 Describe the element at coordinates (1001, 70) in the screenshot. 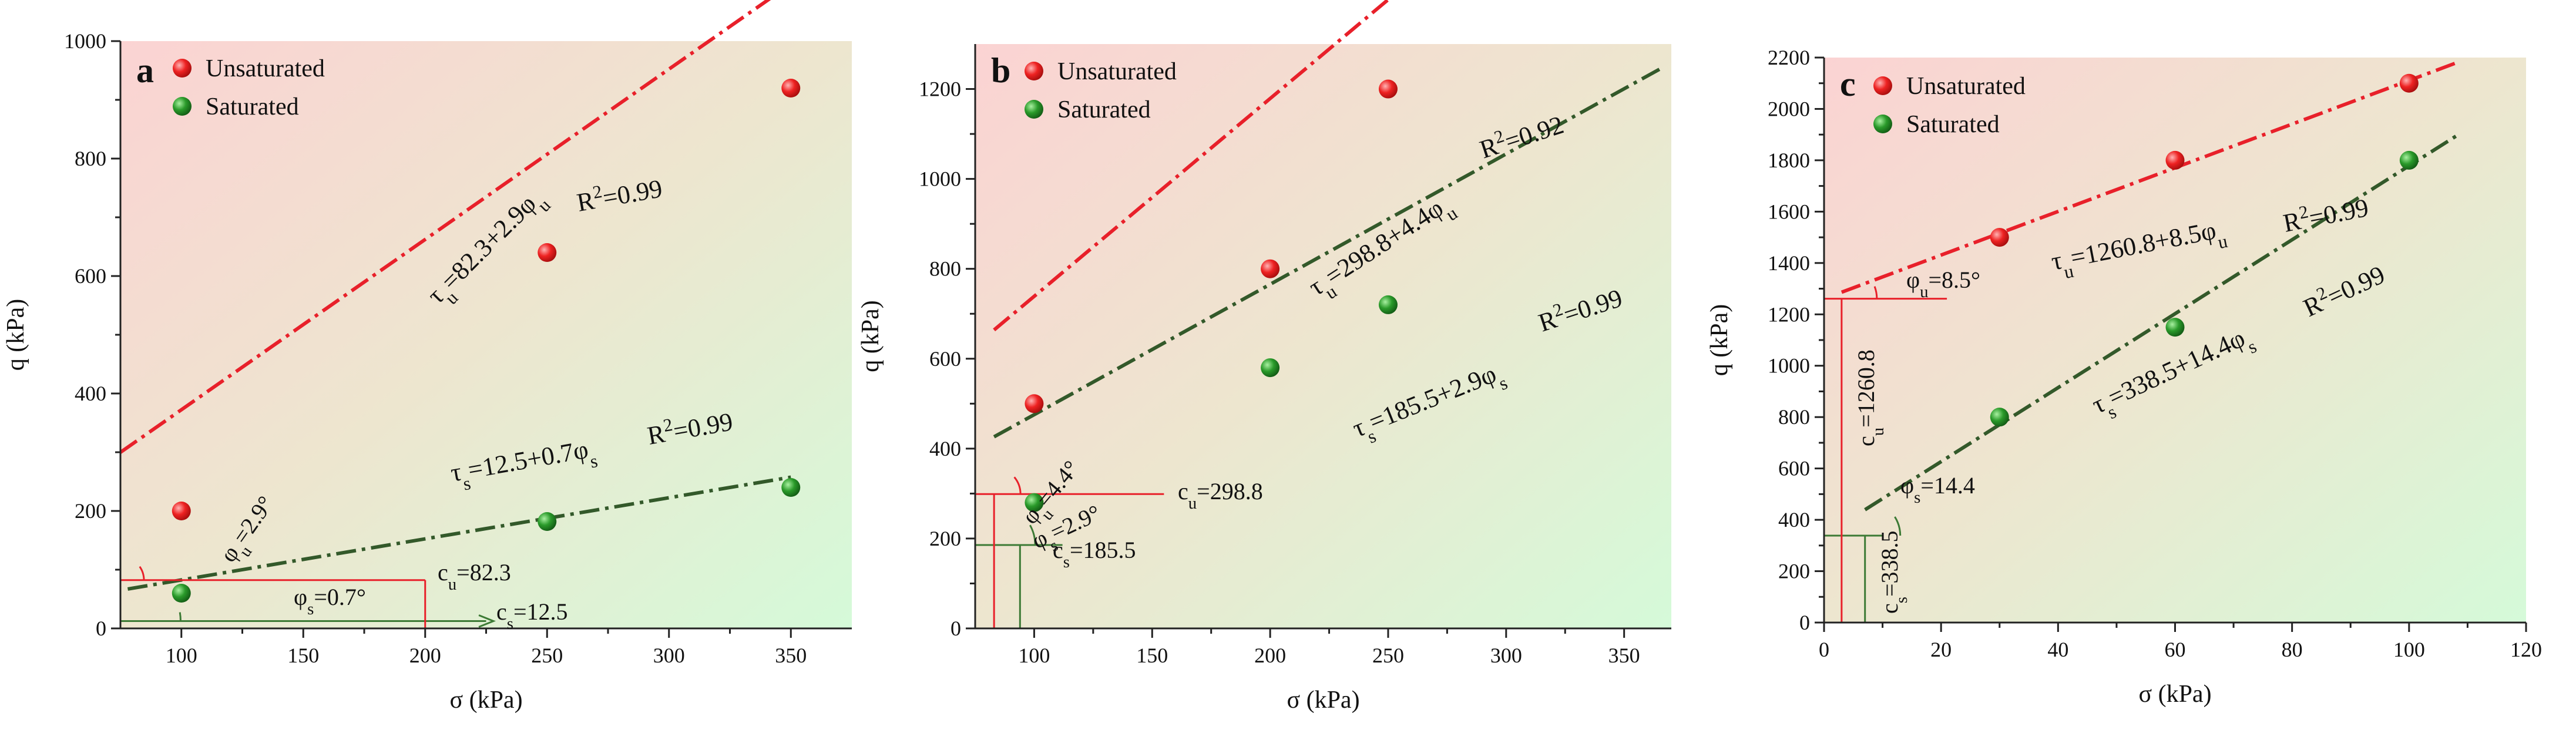

I see `panel-letter: b` at that location.